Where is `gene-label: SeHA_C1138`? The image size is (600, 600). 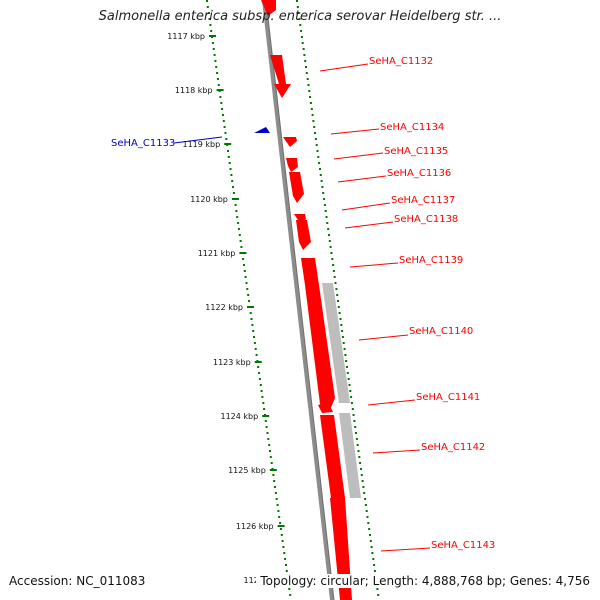
gene-label: SeHA_C1138 is located at coordinates (426, 219).